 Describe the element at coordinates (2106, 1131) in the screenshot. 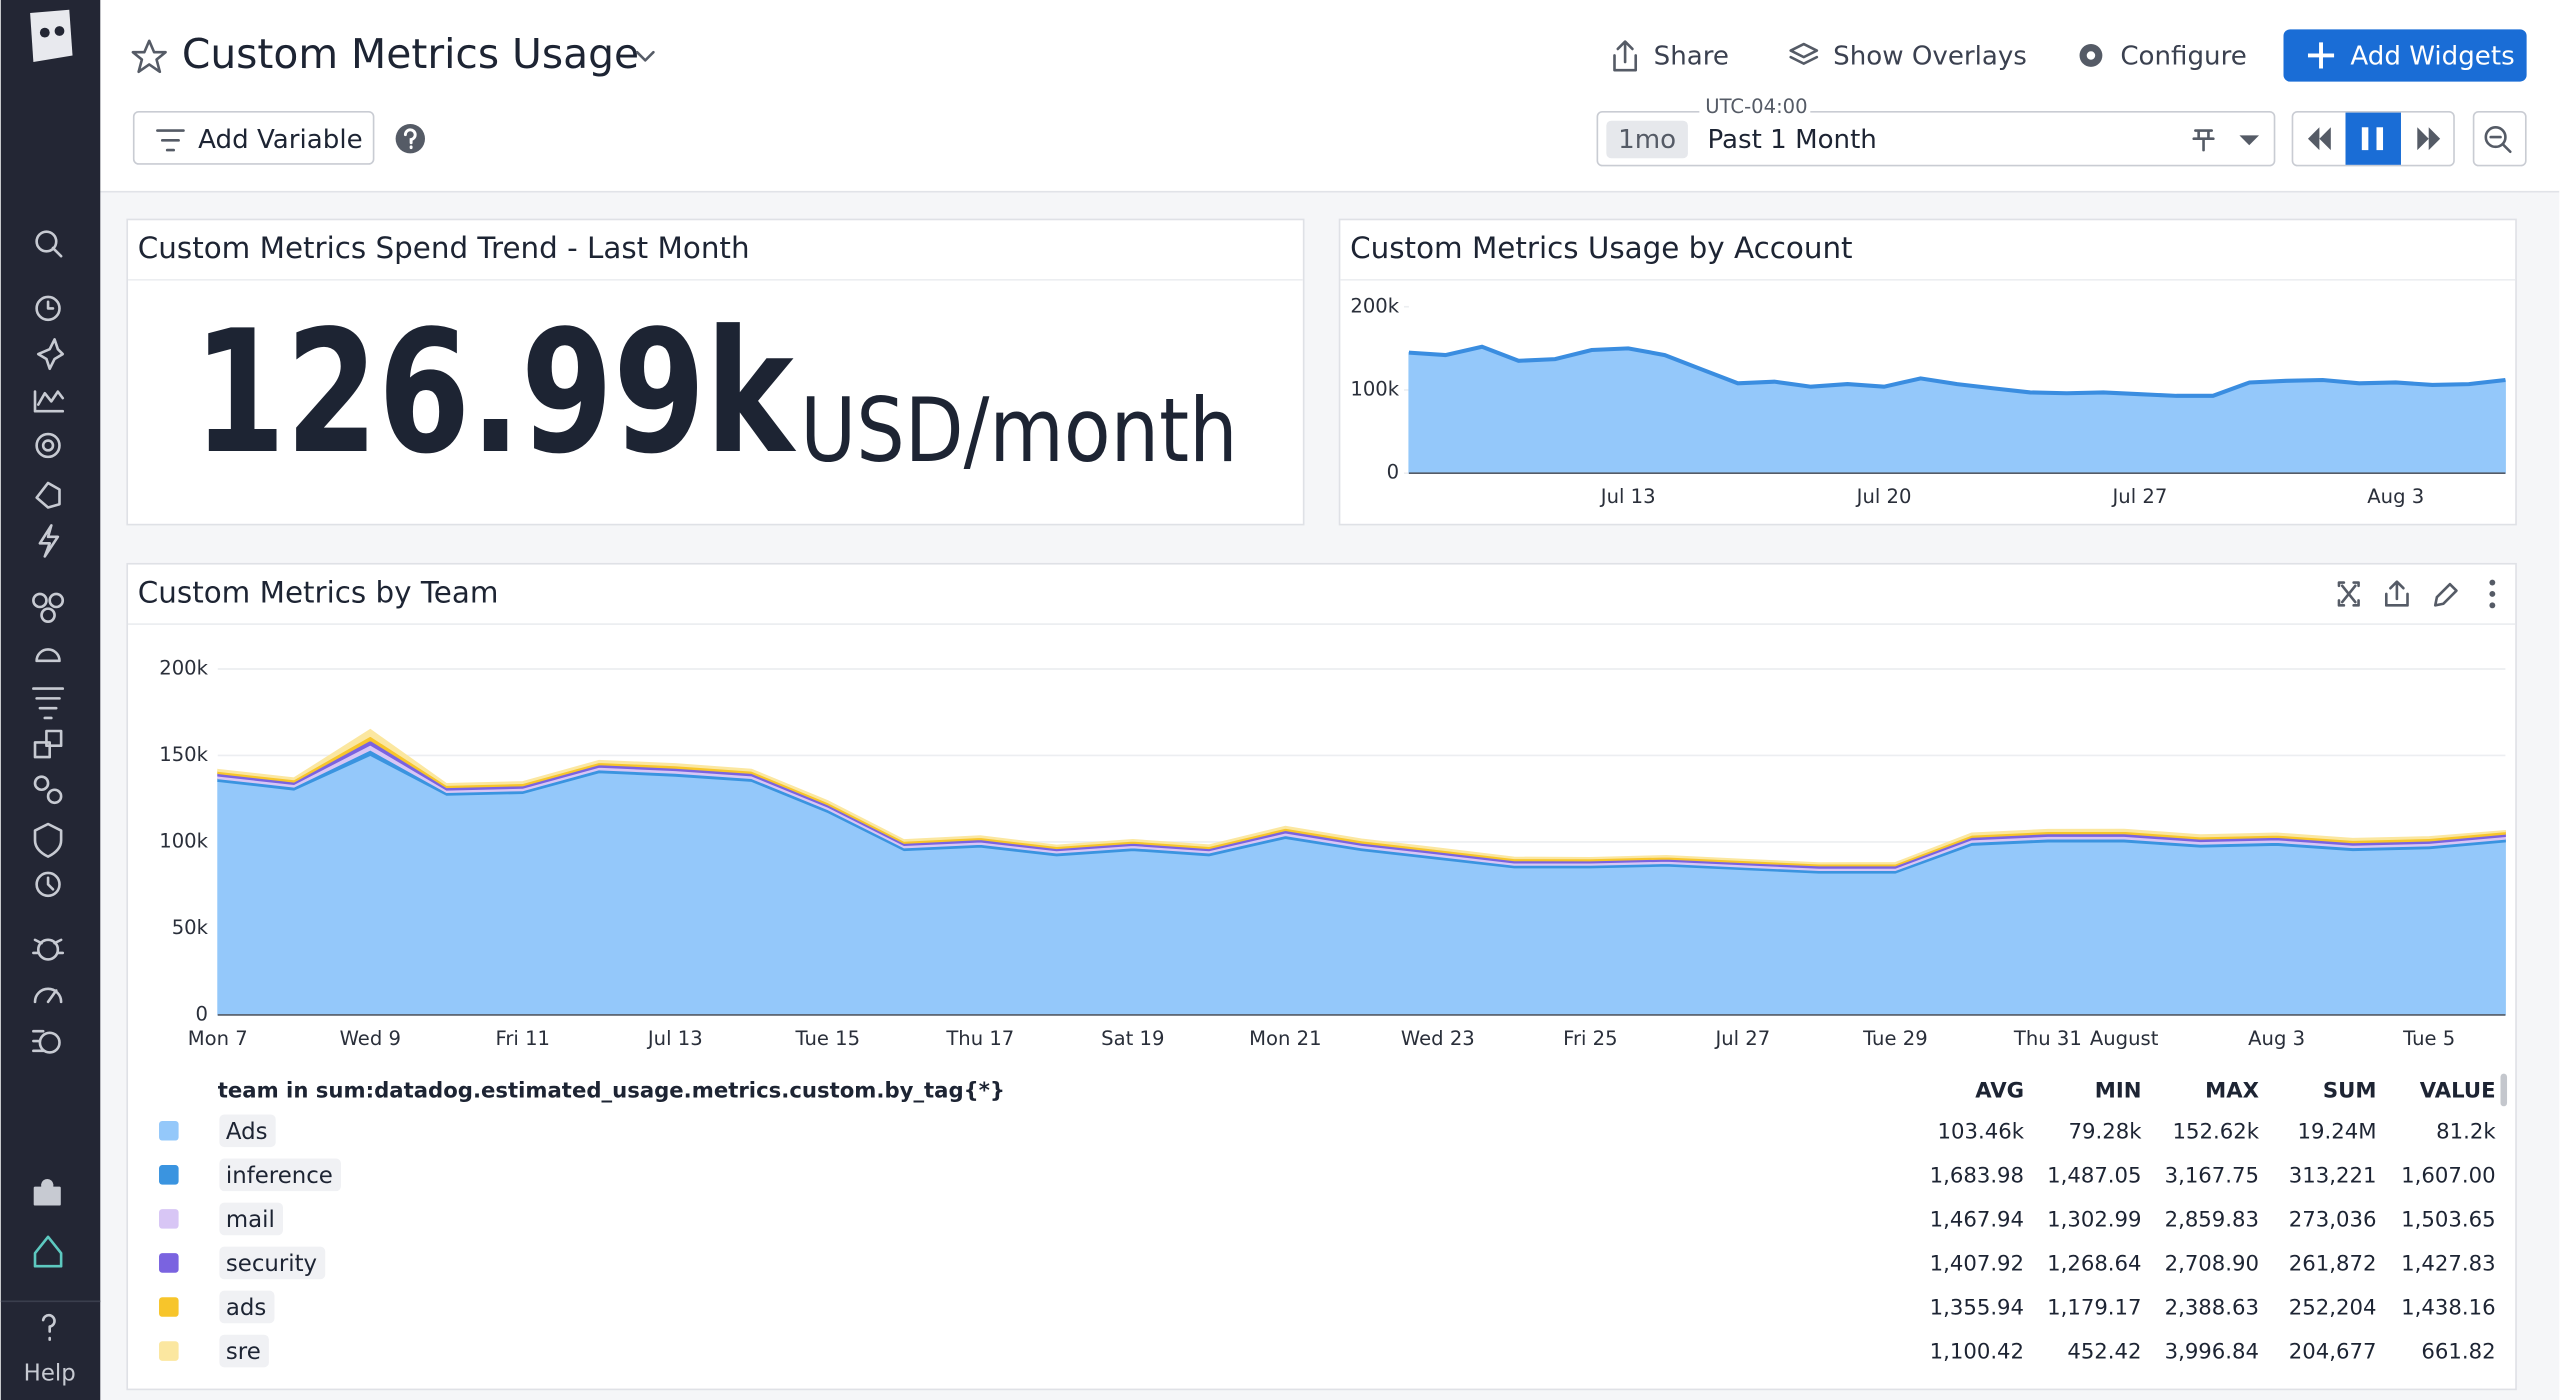

I see `table-cell: 79.28k` at that location.